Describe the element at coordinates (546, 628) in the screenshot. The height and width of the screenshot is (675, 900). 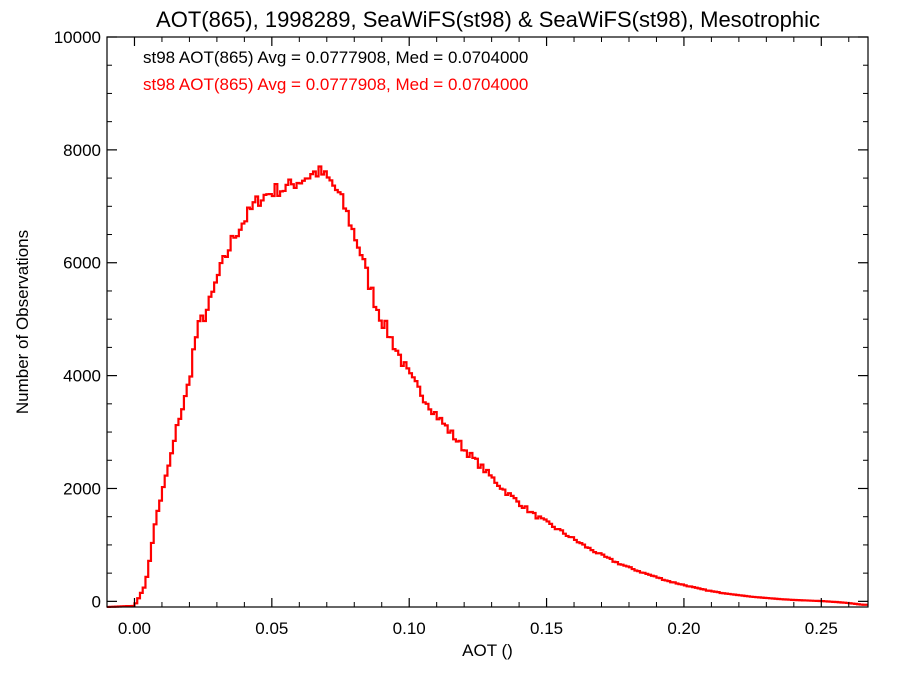
I see `x-tick-label: 0.15` at that location.